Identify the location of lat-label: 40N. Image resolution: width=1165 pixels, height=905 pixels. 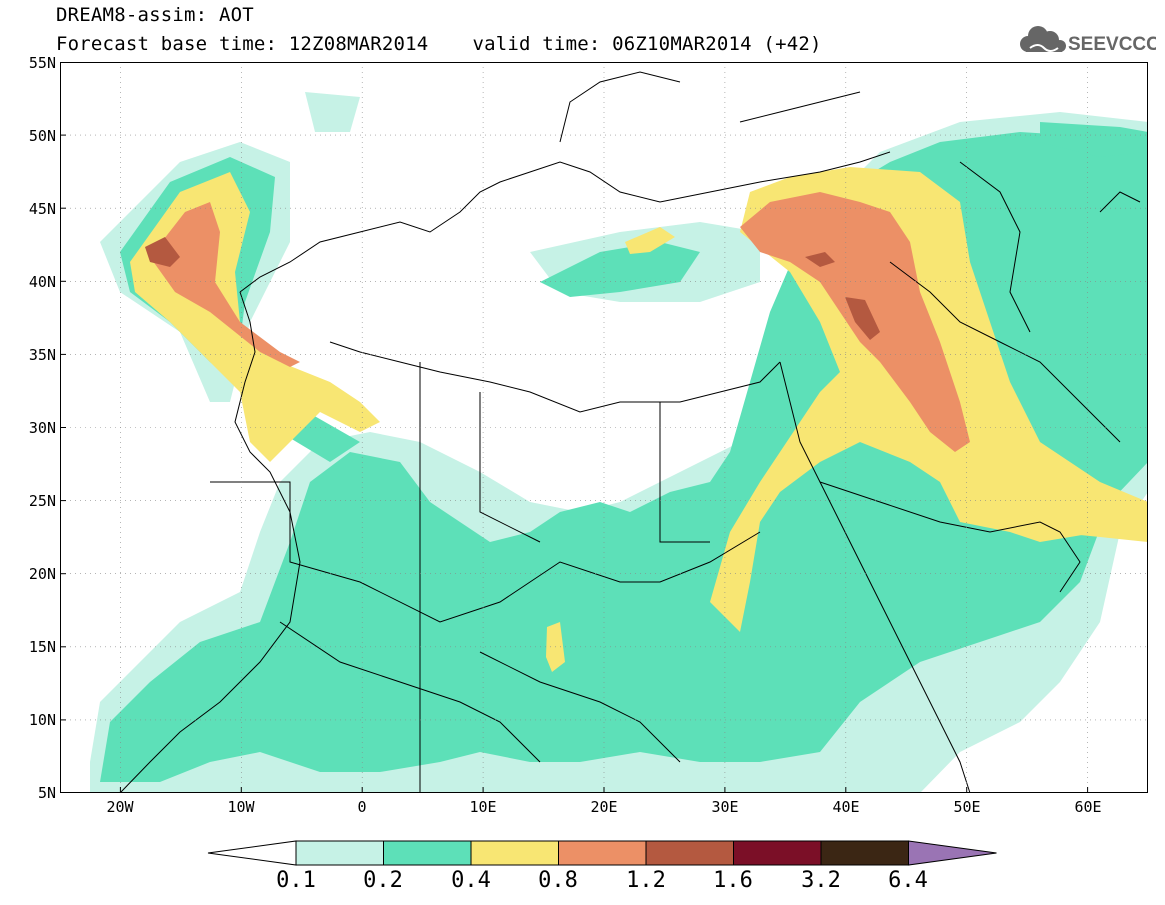
(42, 282).